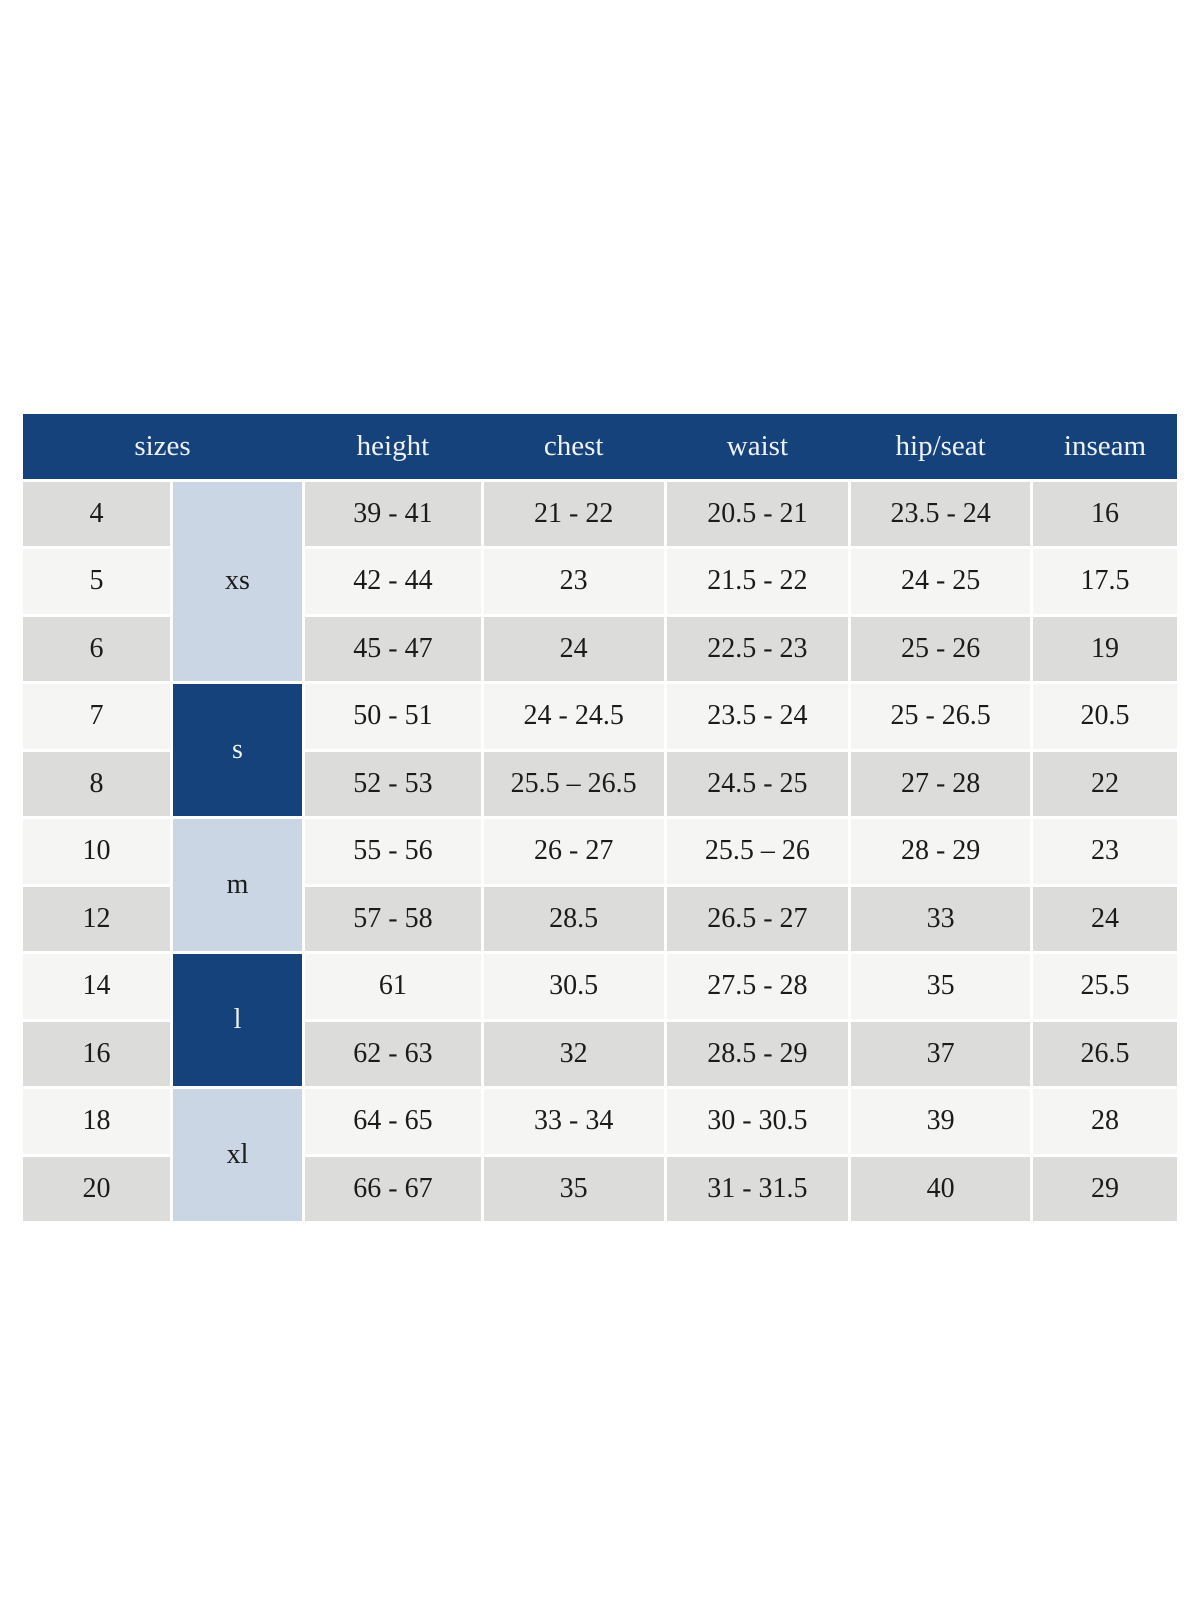  What do you see at coordinates (393, 918) in the screenshot?
I see `height-cell: 57 - 58` at bounding box center [393, 918].